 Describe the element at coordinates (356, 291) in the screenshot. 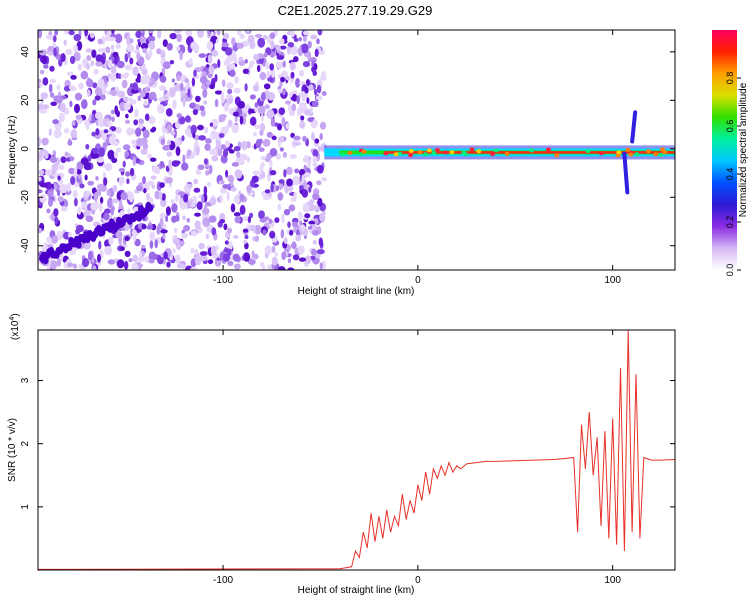

I see `heatmap-x-axis-label: Height of straight line (km)` at that location.